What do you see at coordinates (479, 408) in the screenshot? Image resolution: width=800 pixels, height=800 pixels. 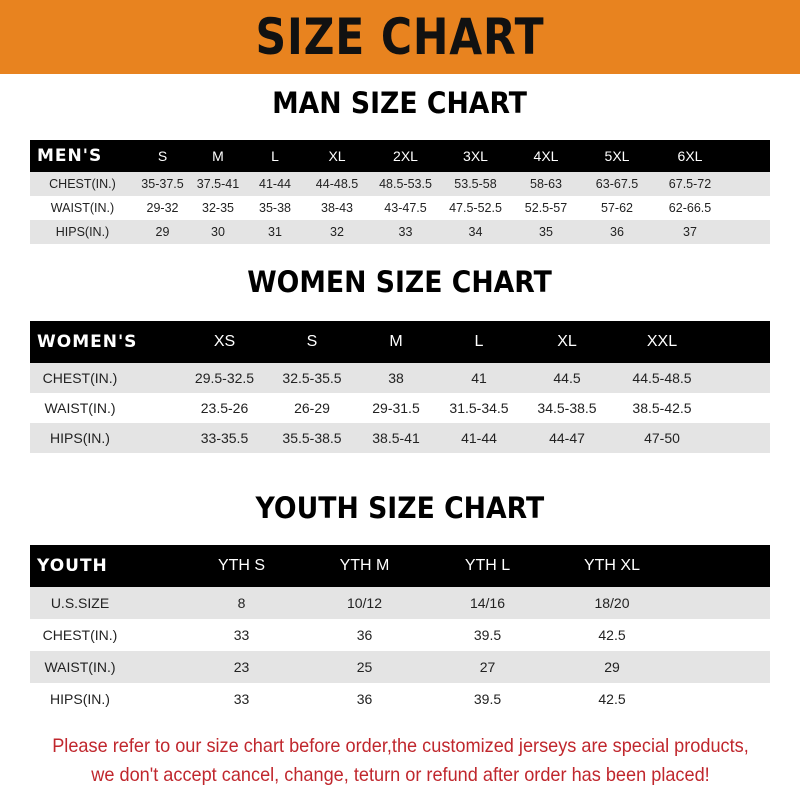 I see `table-cell: 31.5-34.5` at bounding box center [479, 408].